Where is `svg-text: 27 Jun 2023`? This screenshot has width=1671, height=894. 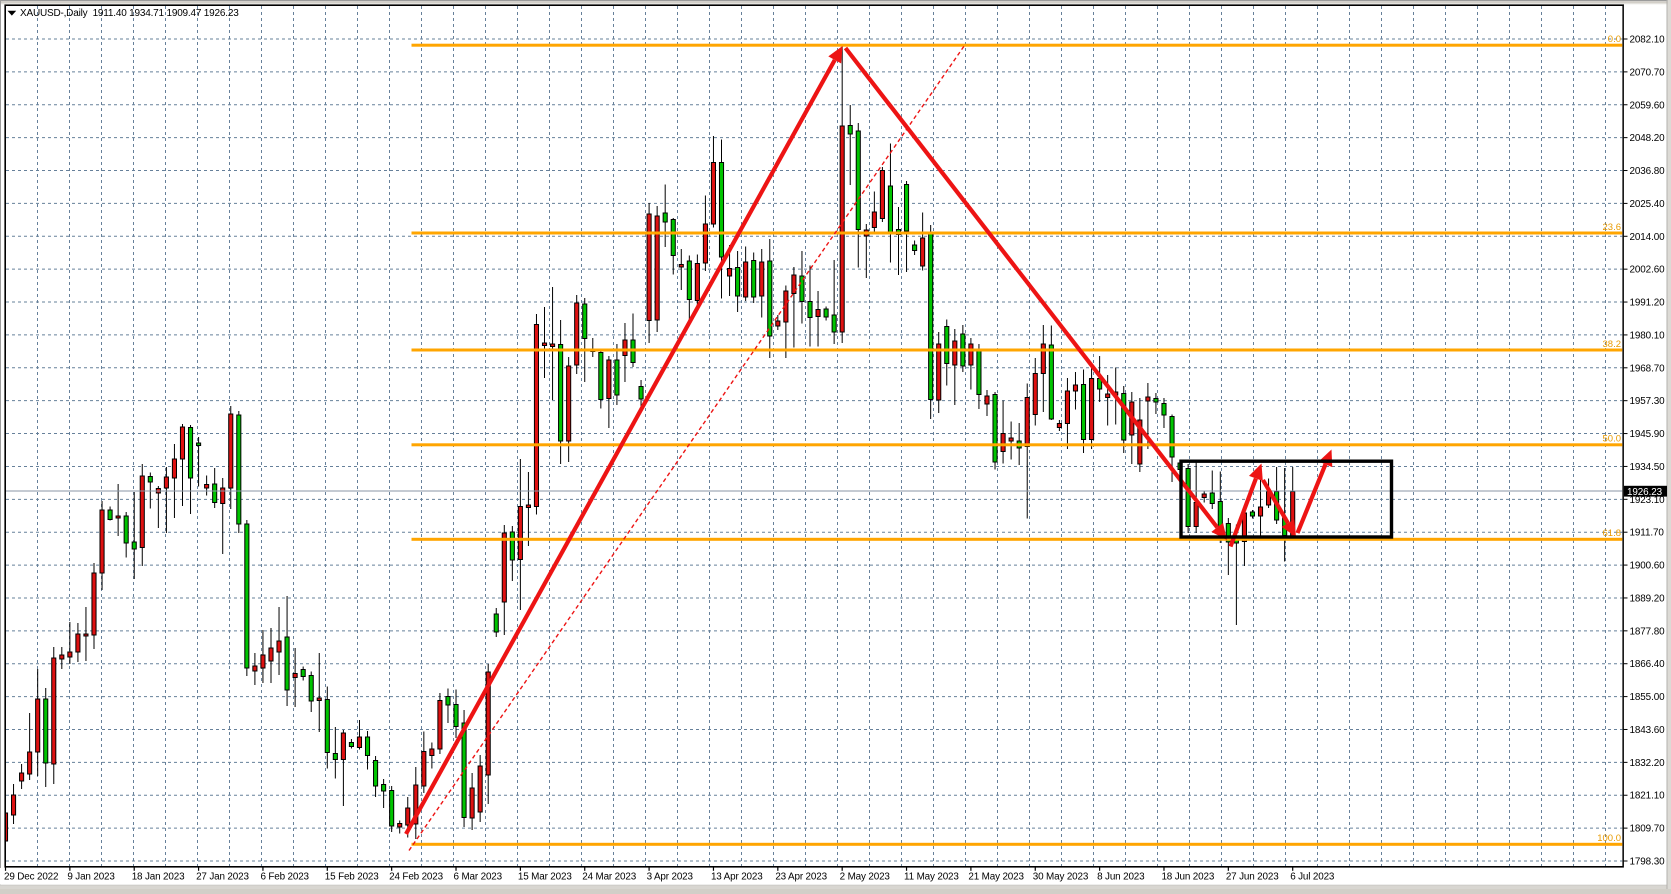 svg-text: 27 Jun 2023 is located at coordinates (1252, 877).